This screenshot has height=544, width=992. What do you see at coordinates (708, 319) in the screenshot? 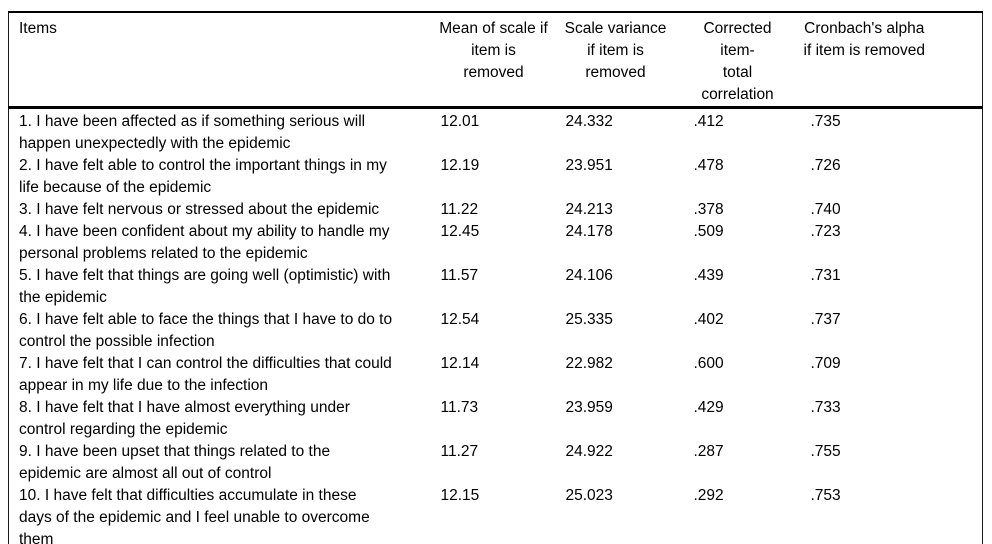
I see `correlation-value: .402` at bounding box center [708, 319].